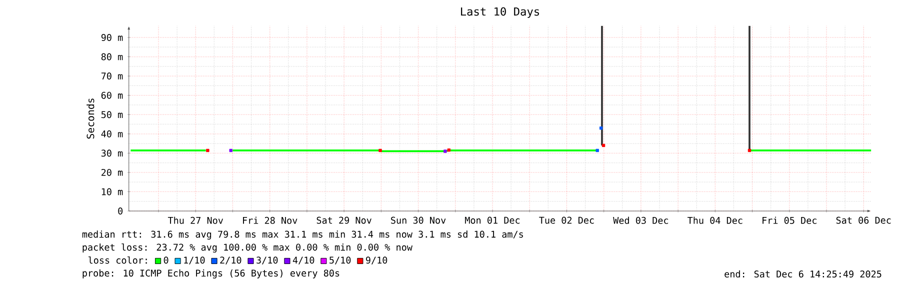 Image resolution: width=897 pixels, height=287 pixels. I want to click on x-tick-label: Thu 04 Dec, so click(715, 220).